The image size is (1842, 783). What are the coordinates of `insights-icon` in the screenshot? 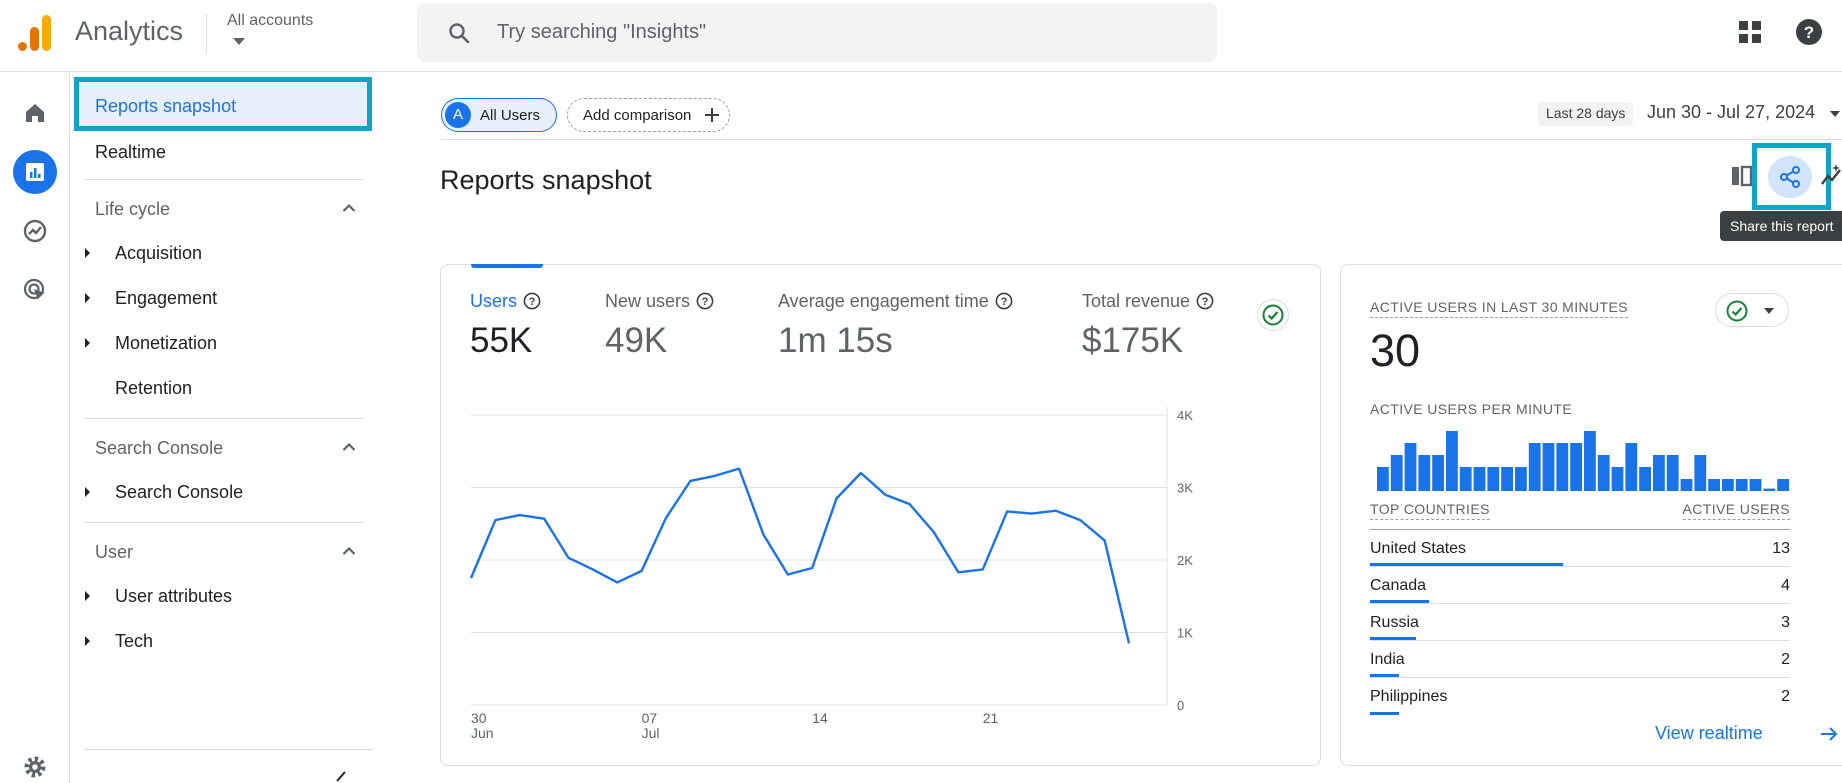 It's located at (1831, 176).